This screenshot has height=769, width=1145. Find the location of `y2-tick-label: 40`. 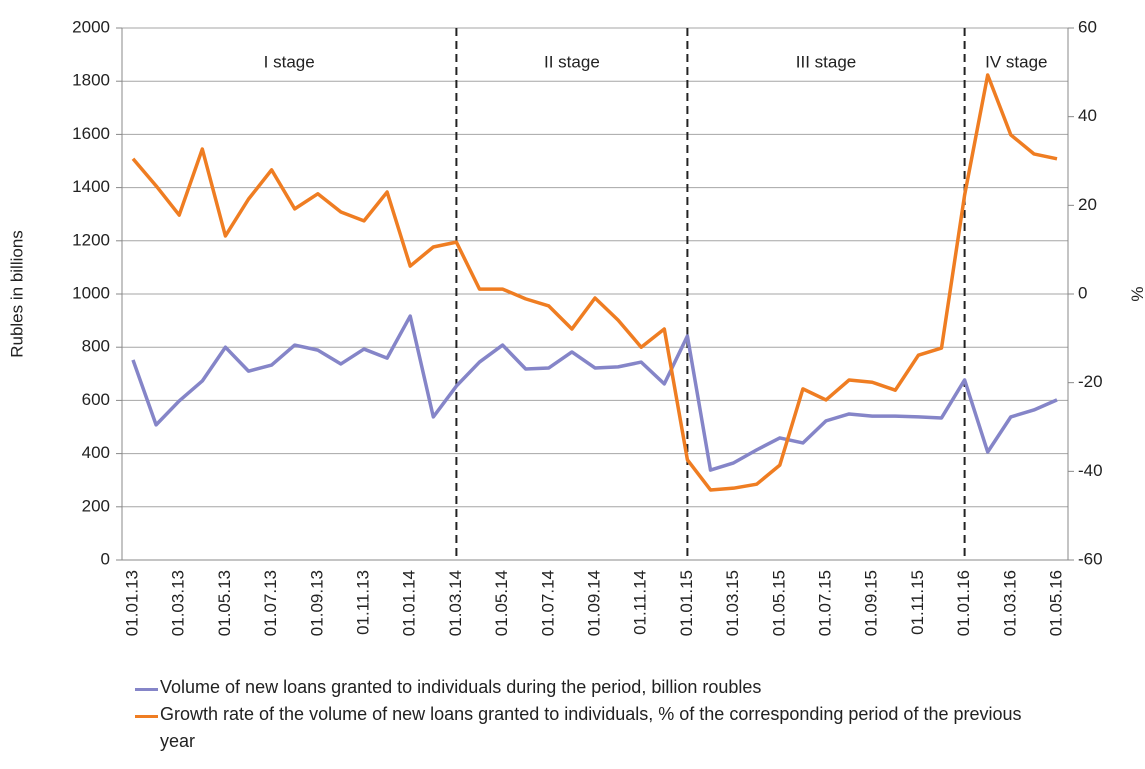

y2-tick-label: 40 is located at coordinates (1087, 115).